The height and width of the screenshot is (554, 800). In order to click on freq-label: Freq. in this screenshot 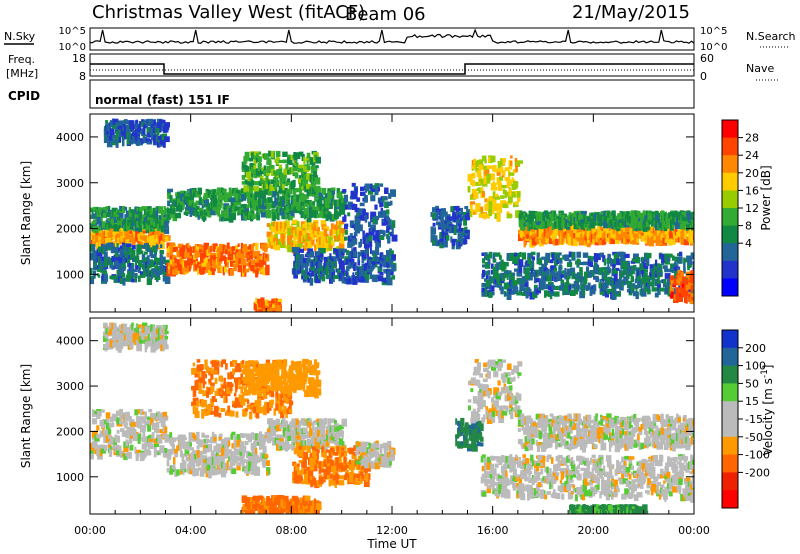, I will do `click(21, 59)`.